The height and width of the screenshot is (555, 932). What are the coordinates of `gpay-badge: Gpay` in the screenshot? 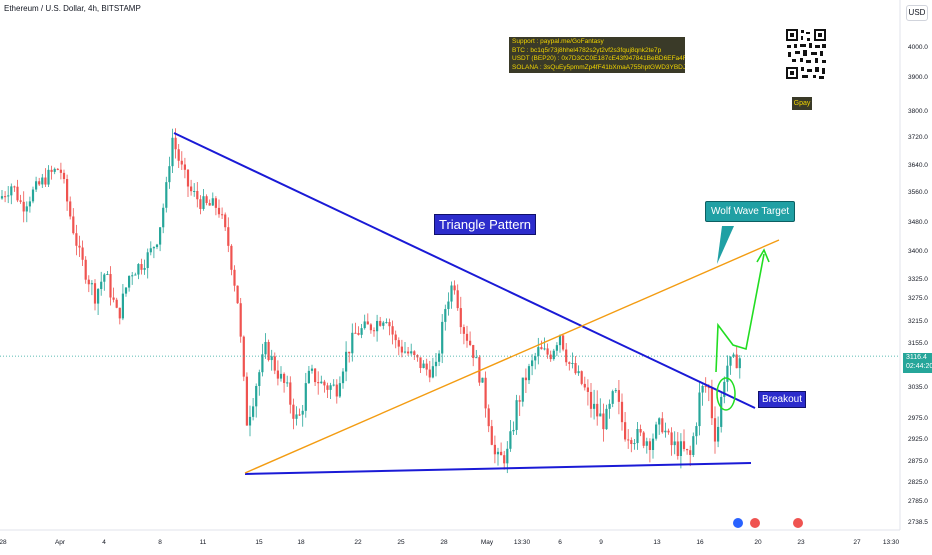 It's located at (802, 103).